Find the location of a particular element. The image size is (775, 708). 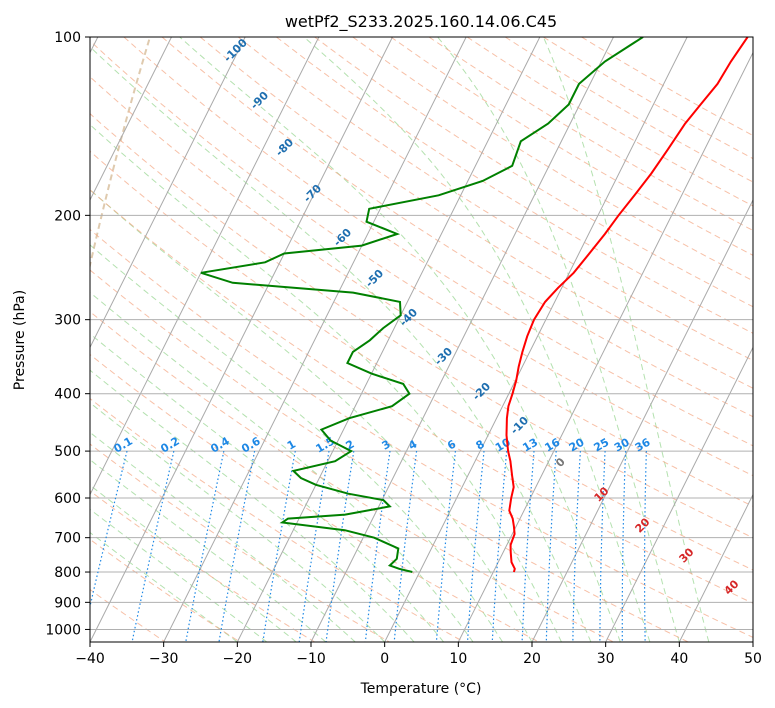

mixing-ratio-label: 30 is located at coordinates (622, 444).